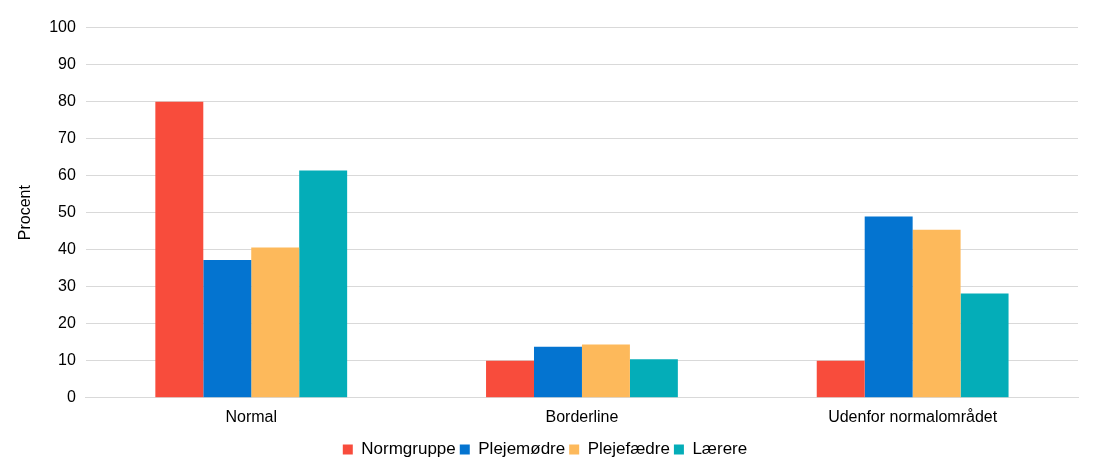 The height and width of the screenshot is (472, 1116). I want to click on y-tick-label: 100, so click(62, 27).